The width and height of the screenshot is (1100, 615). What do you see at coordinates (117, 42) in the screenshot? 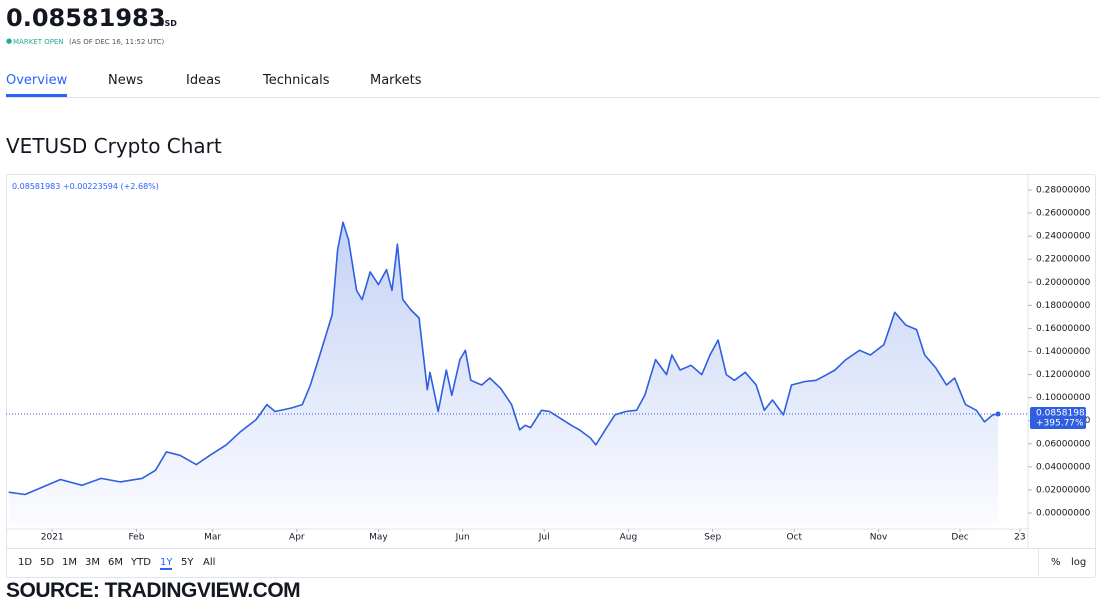
I see `as-of: (AS OF DEC 16, 11:52 UTC)` at bounding box center [117, 42].